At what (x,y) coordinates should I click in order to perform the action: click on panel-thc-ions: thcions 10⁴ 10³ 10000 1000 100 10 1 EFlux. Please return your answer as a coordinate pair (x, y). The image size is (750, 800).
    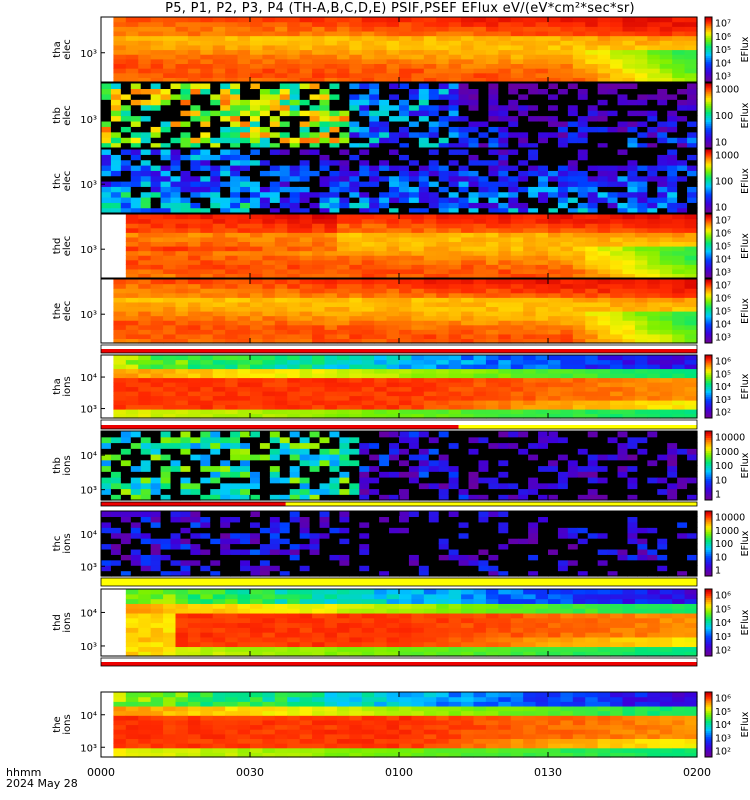
    Looking at the image, I should click on (401, 543).